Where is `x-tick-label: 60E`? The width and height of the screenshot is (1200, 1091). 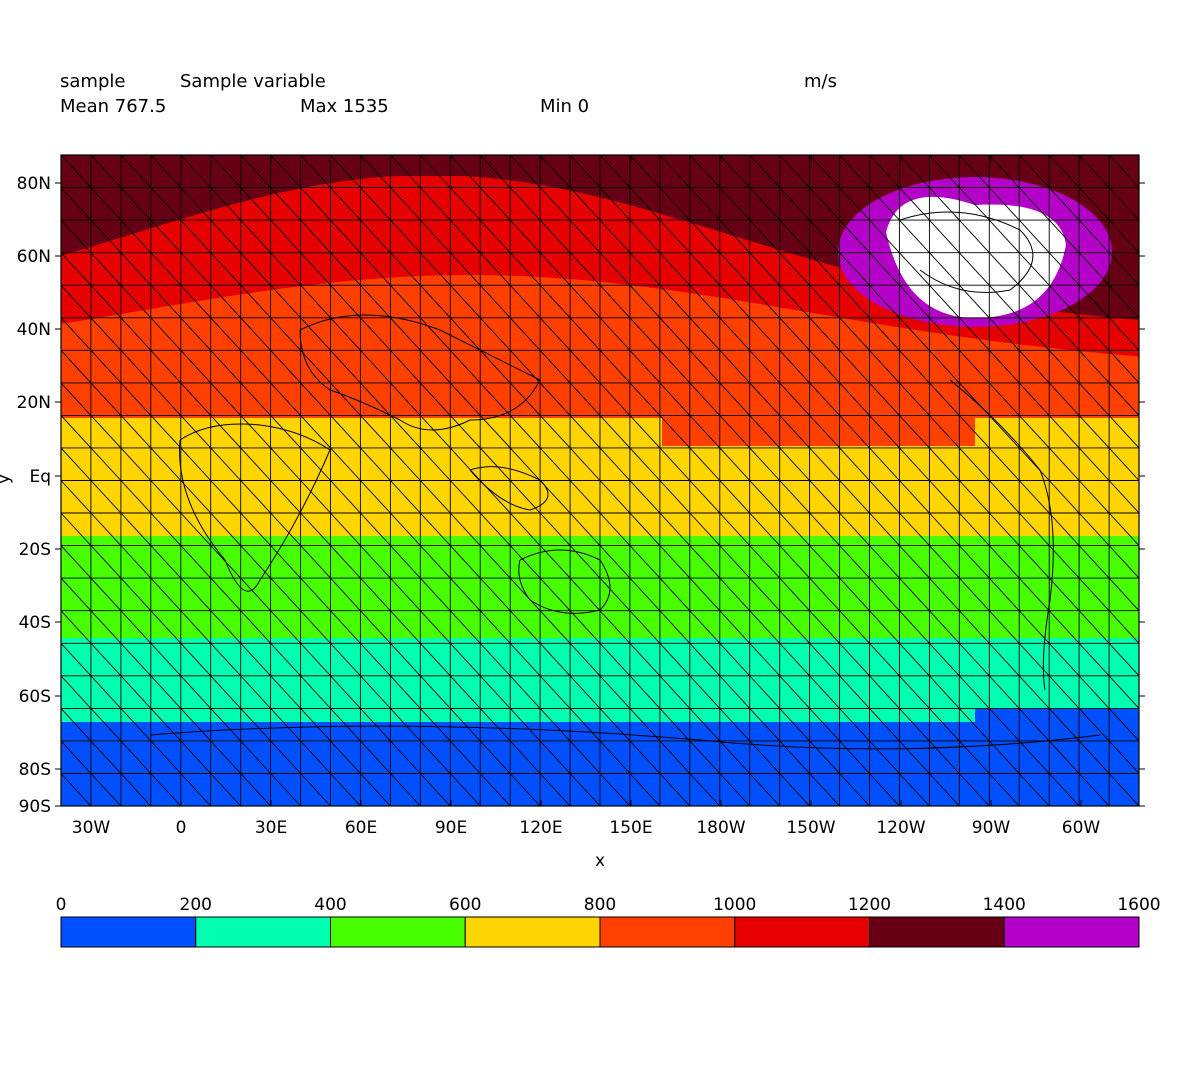 x-tick-label: 60E is located at coordinates (361, 828).